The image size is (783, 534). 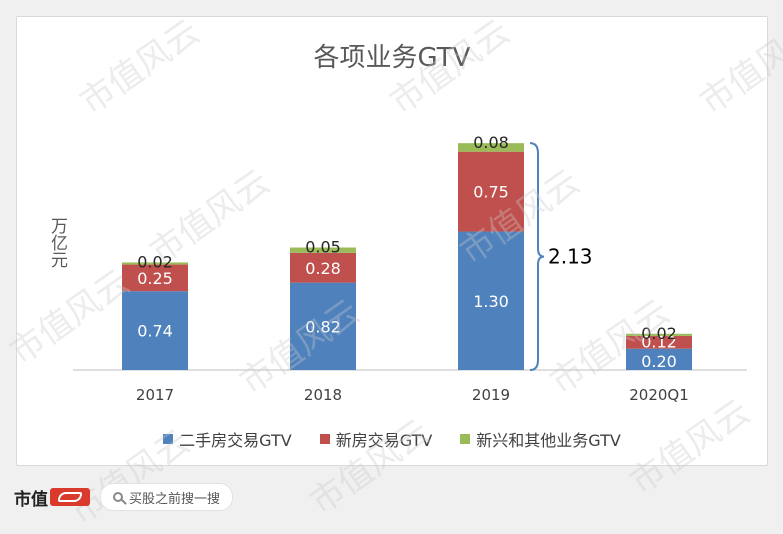 I want to click on data-label: 0.12, so click(x=659, y=342).